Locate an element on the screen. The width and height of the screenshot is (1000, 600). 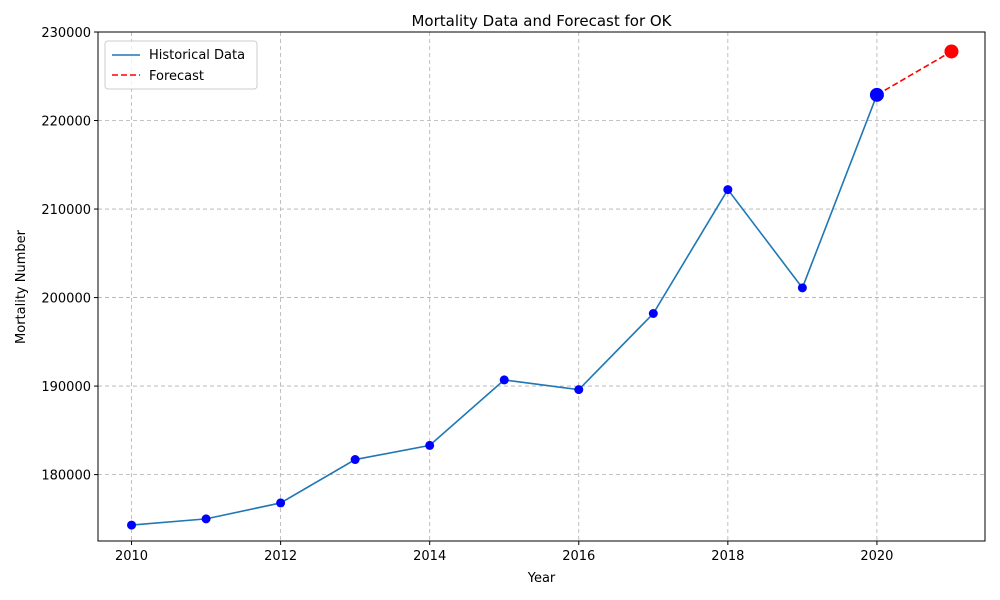
legend: Historical Data Forecast is located at coordinates (181, 65).